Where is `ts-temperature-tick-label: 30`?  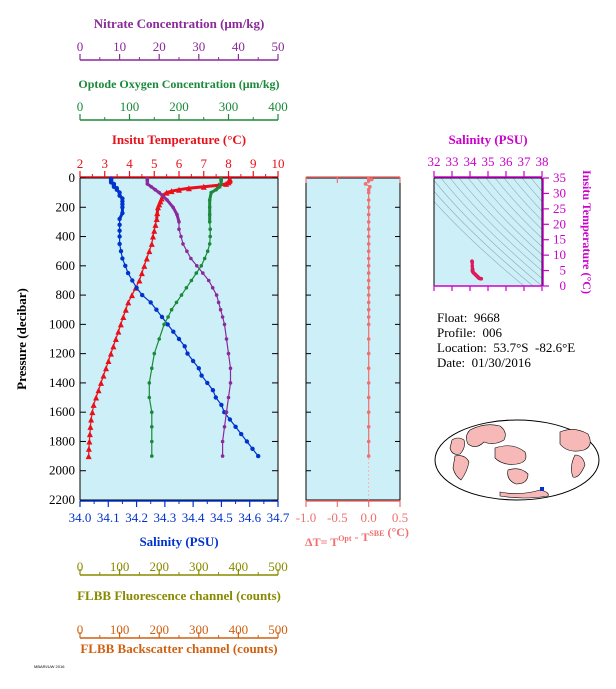 ts-temperature-tick-label: 30 is located at coordinates (559, 192).